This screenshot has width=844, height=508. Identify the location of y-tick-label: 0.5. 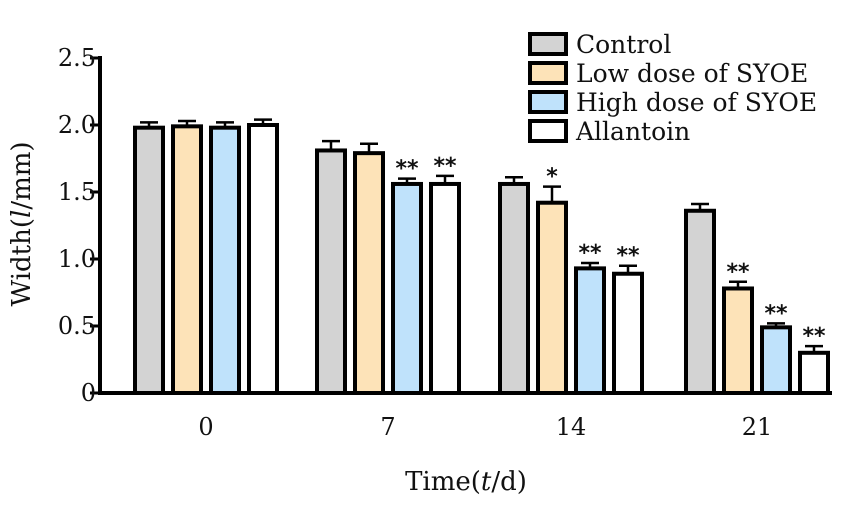
(77, 326).